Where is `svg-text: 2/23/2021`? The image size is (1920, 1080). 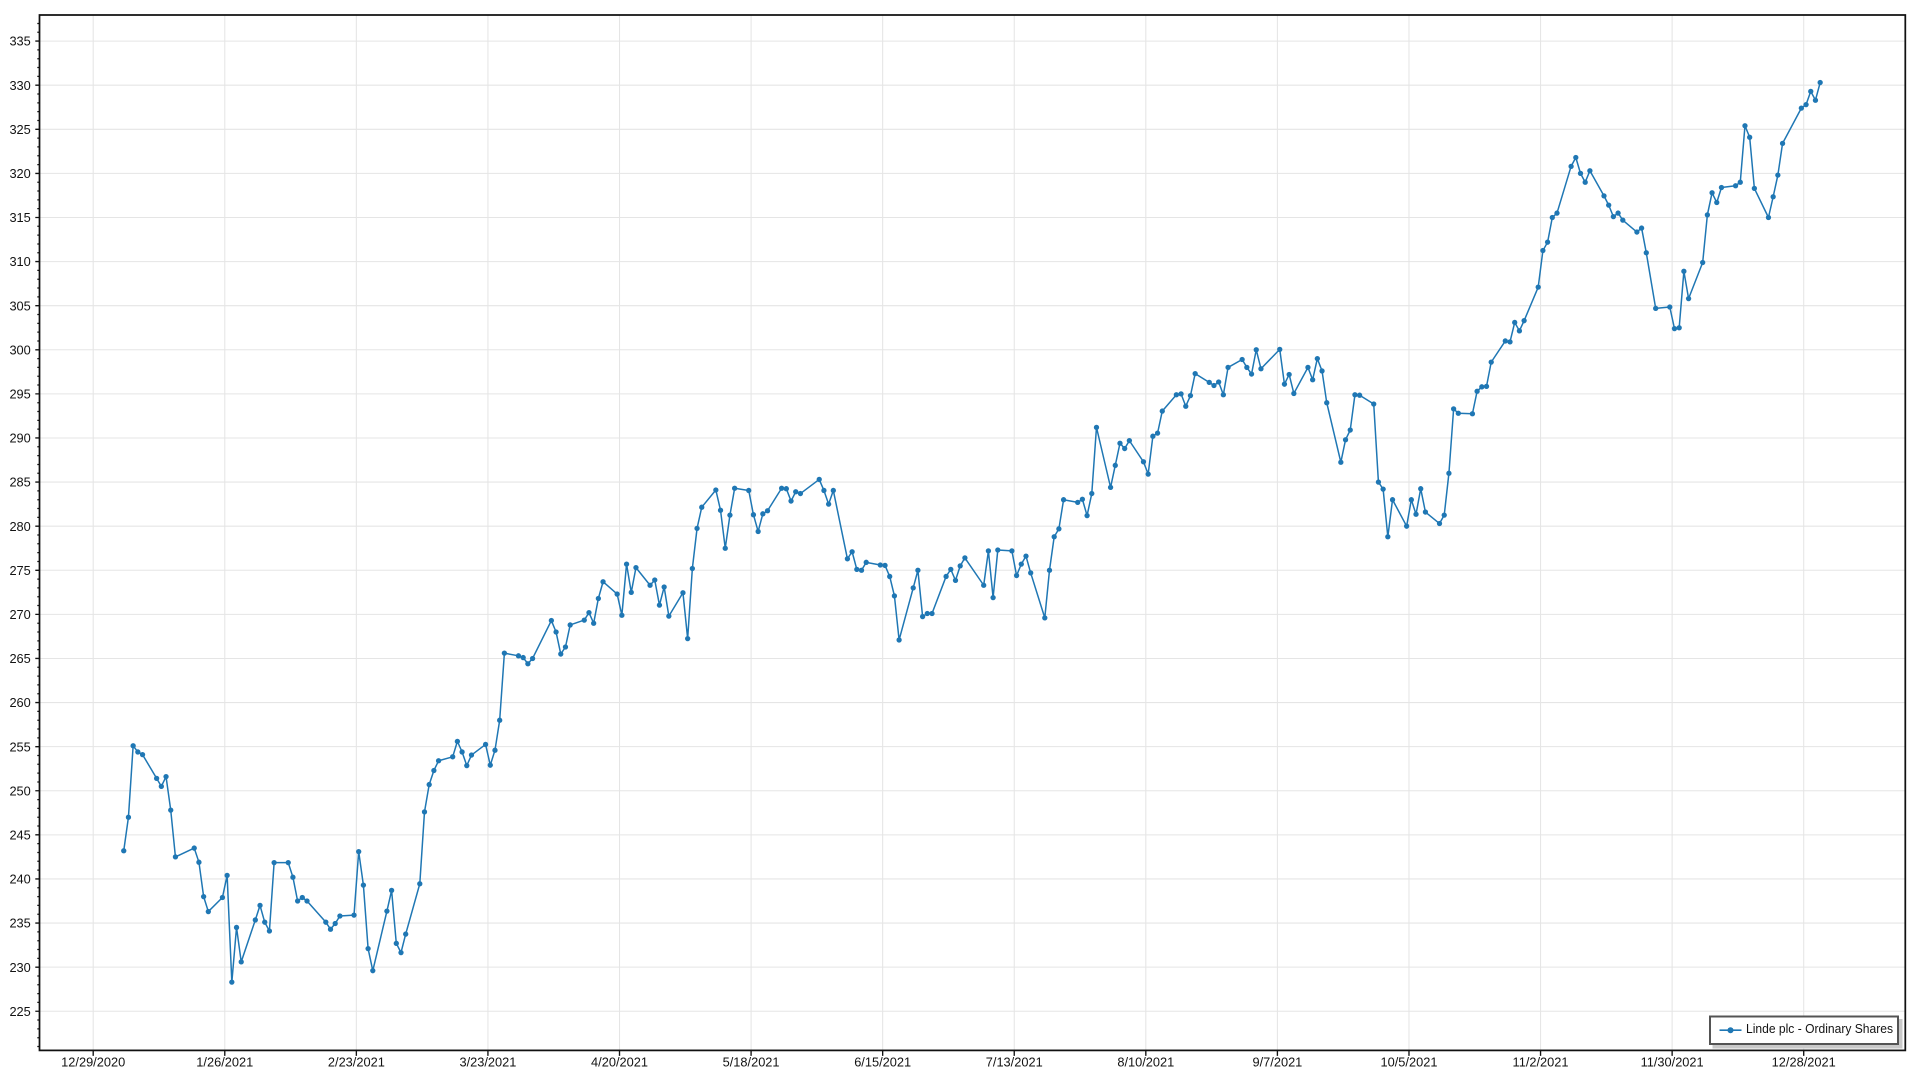
svg-text: 2/23/2021 is located at coordinates (356, 1062).